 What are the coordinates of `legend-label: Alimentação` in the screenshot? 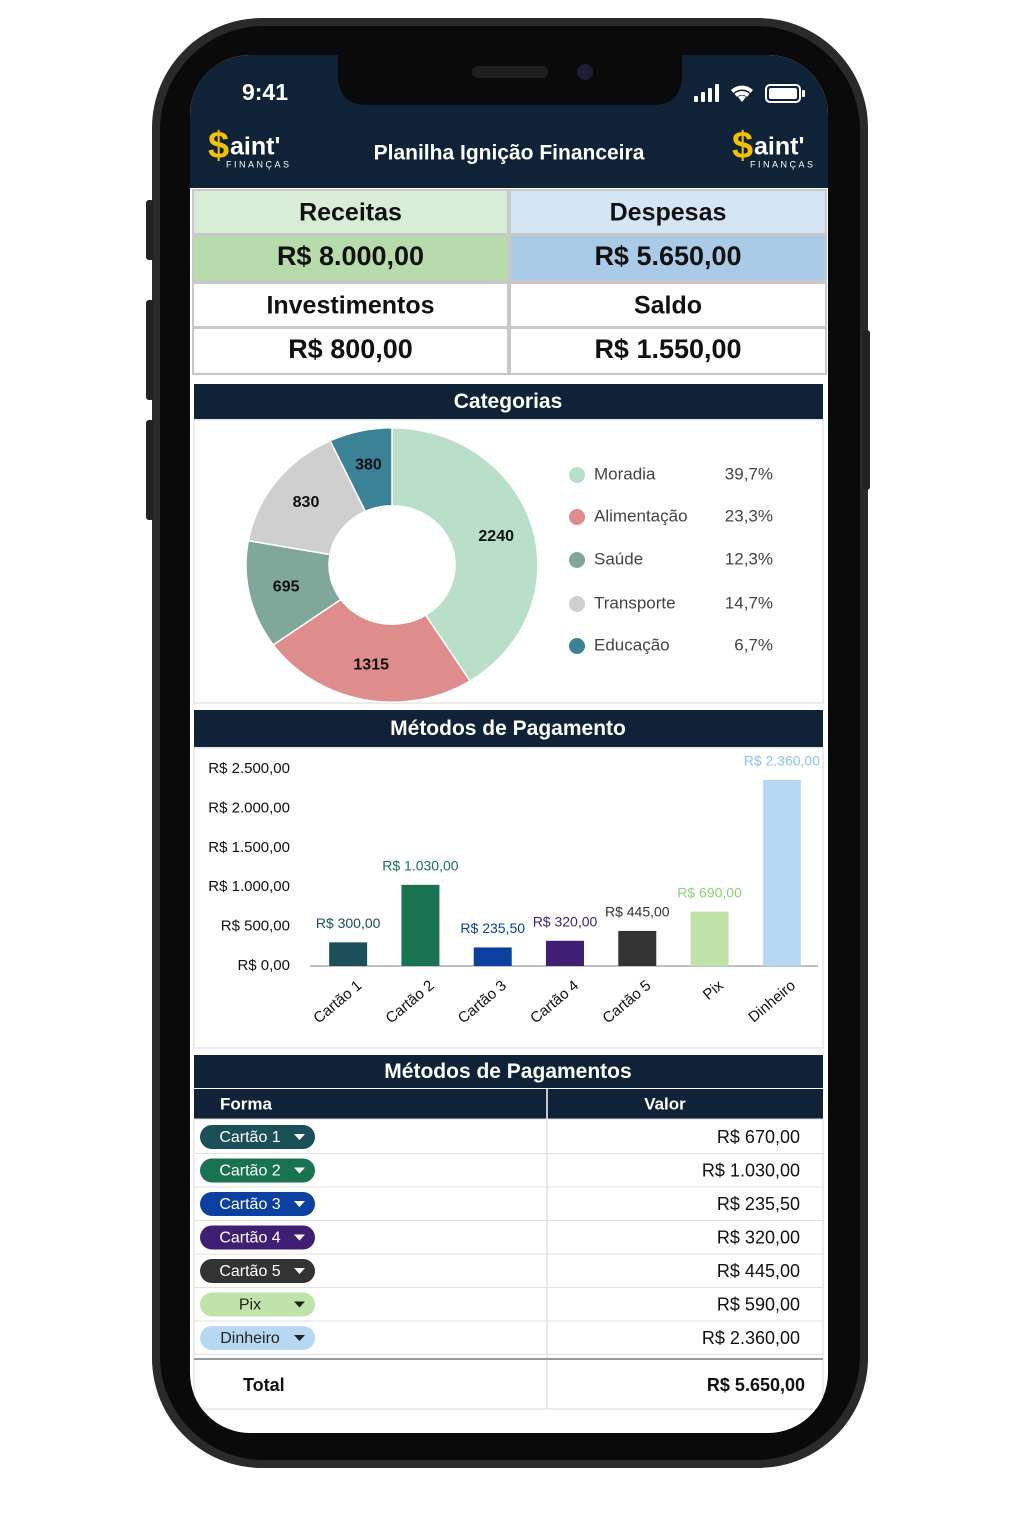 It's located at (641, 515).